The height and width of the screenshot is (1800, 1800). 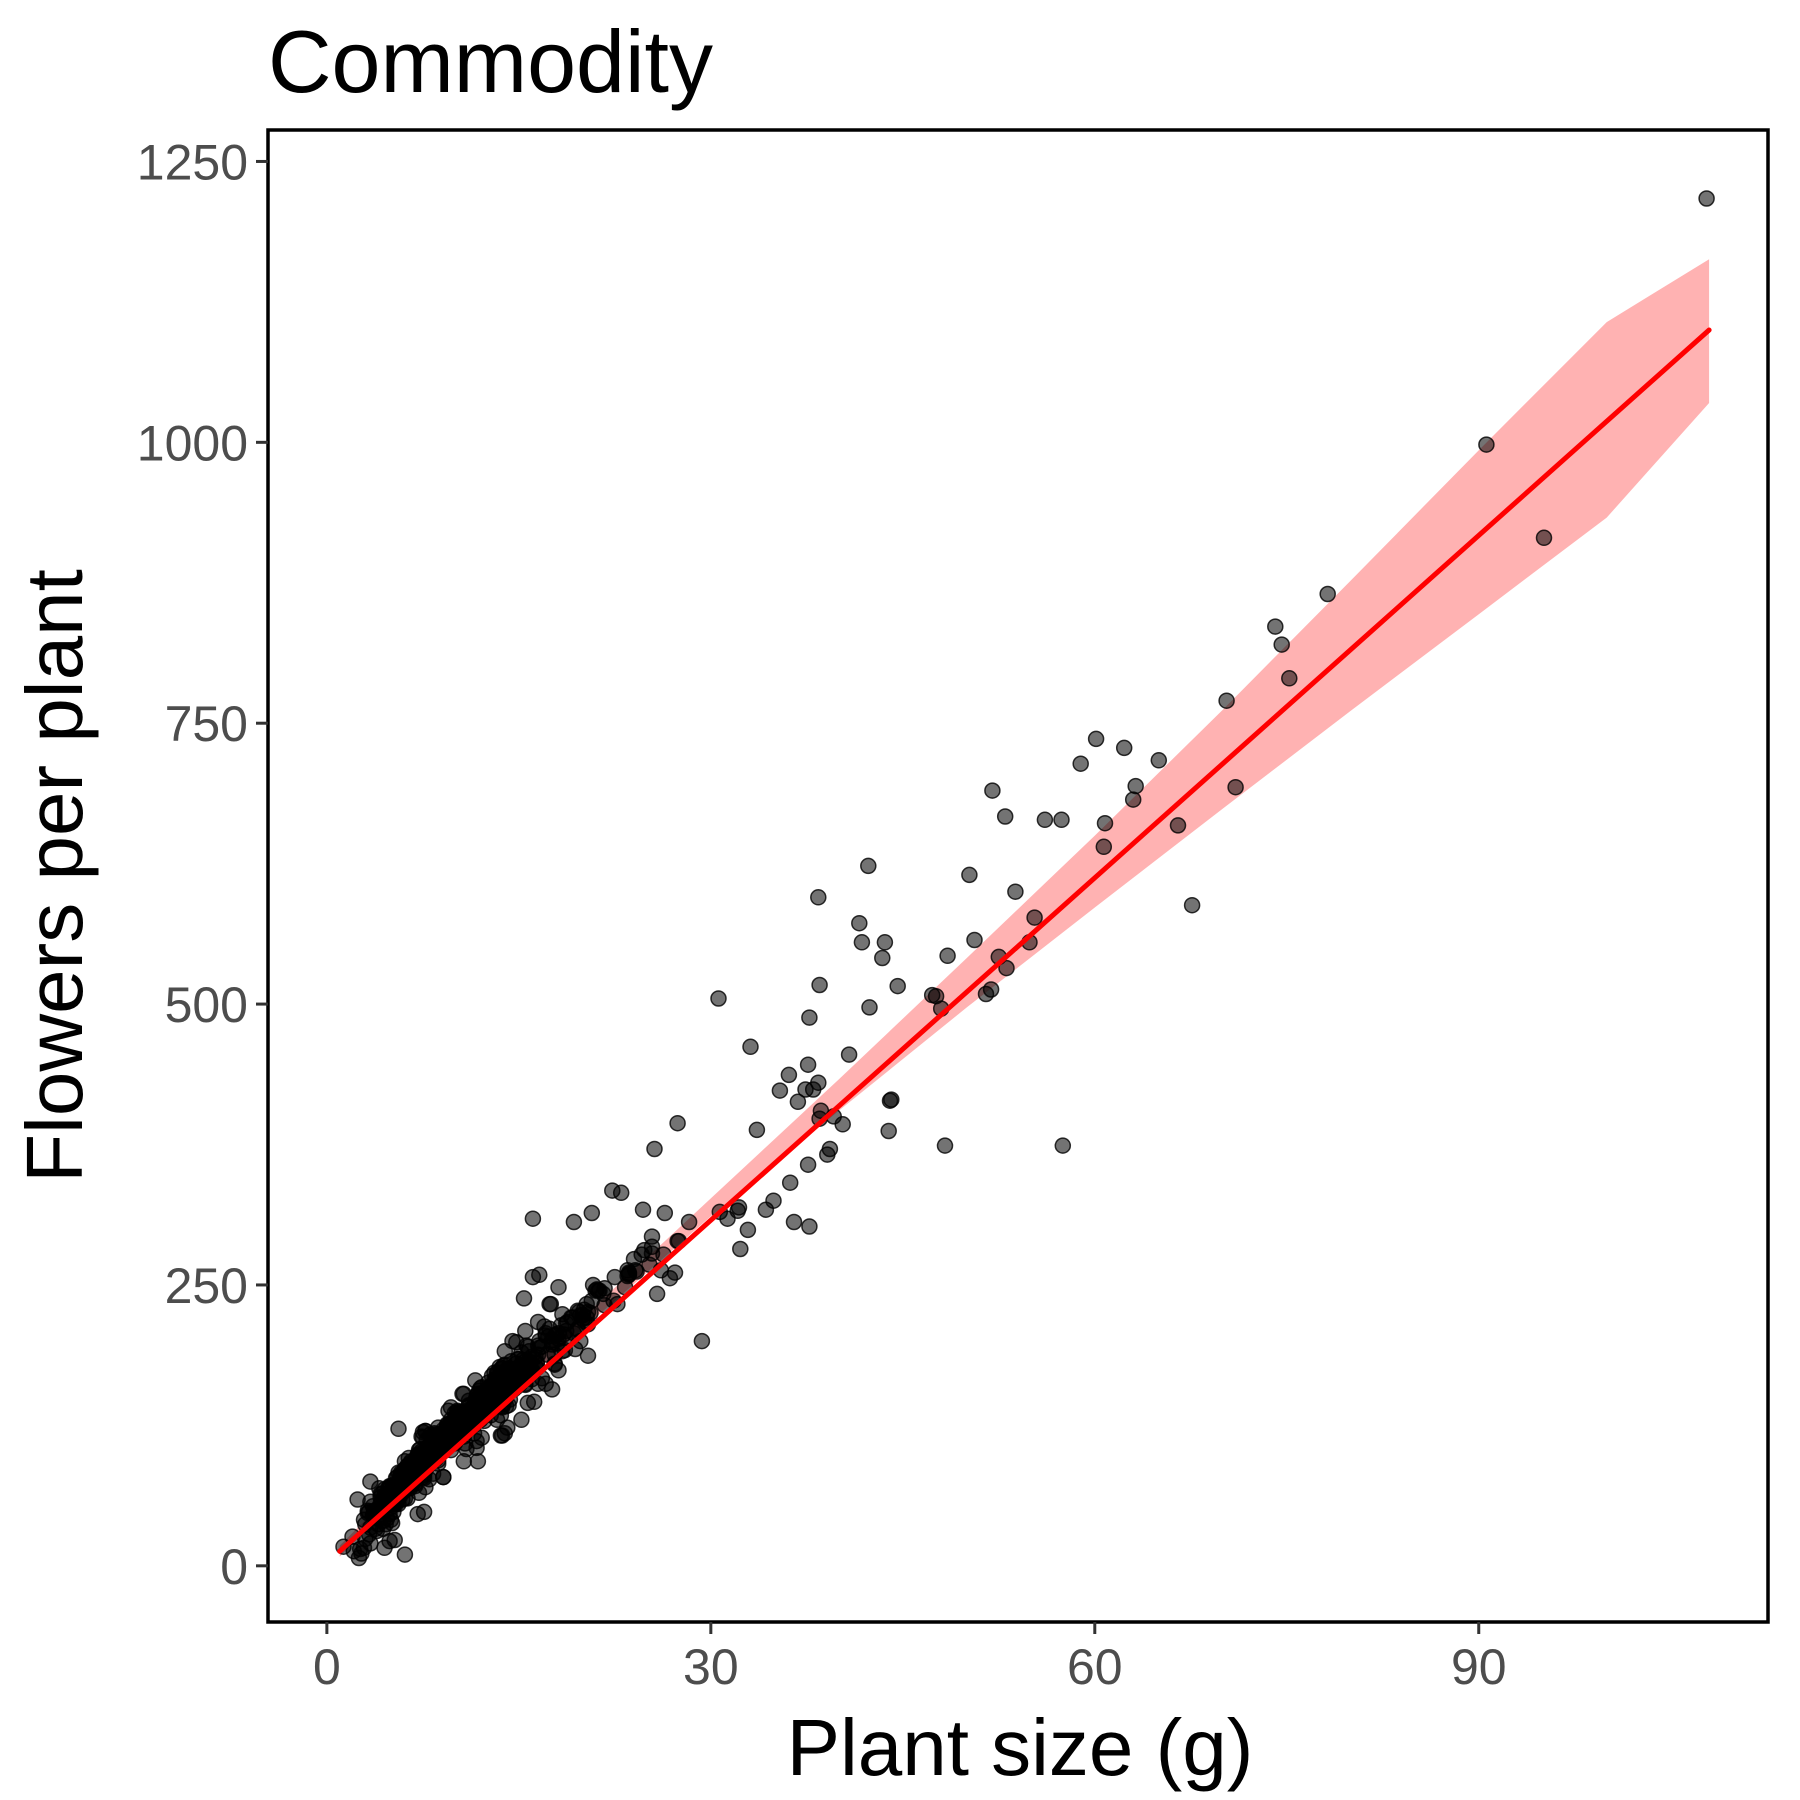 I want to click on x-axis-label: Plant size (g), so click(x=1020, y=1747).